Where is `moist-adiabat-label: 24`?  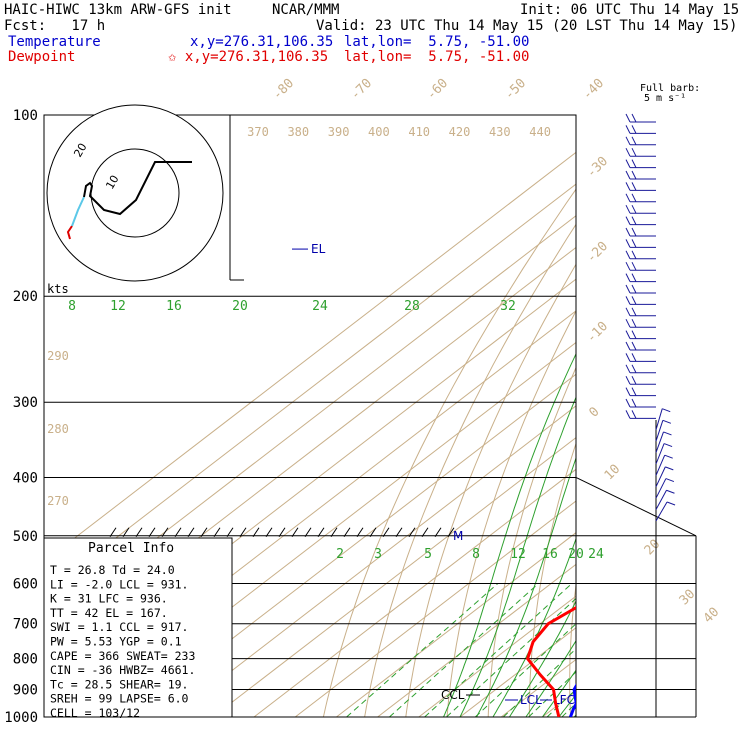
moist-adiabat-label: 24 is located at coordinates (320, 306).